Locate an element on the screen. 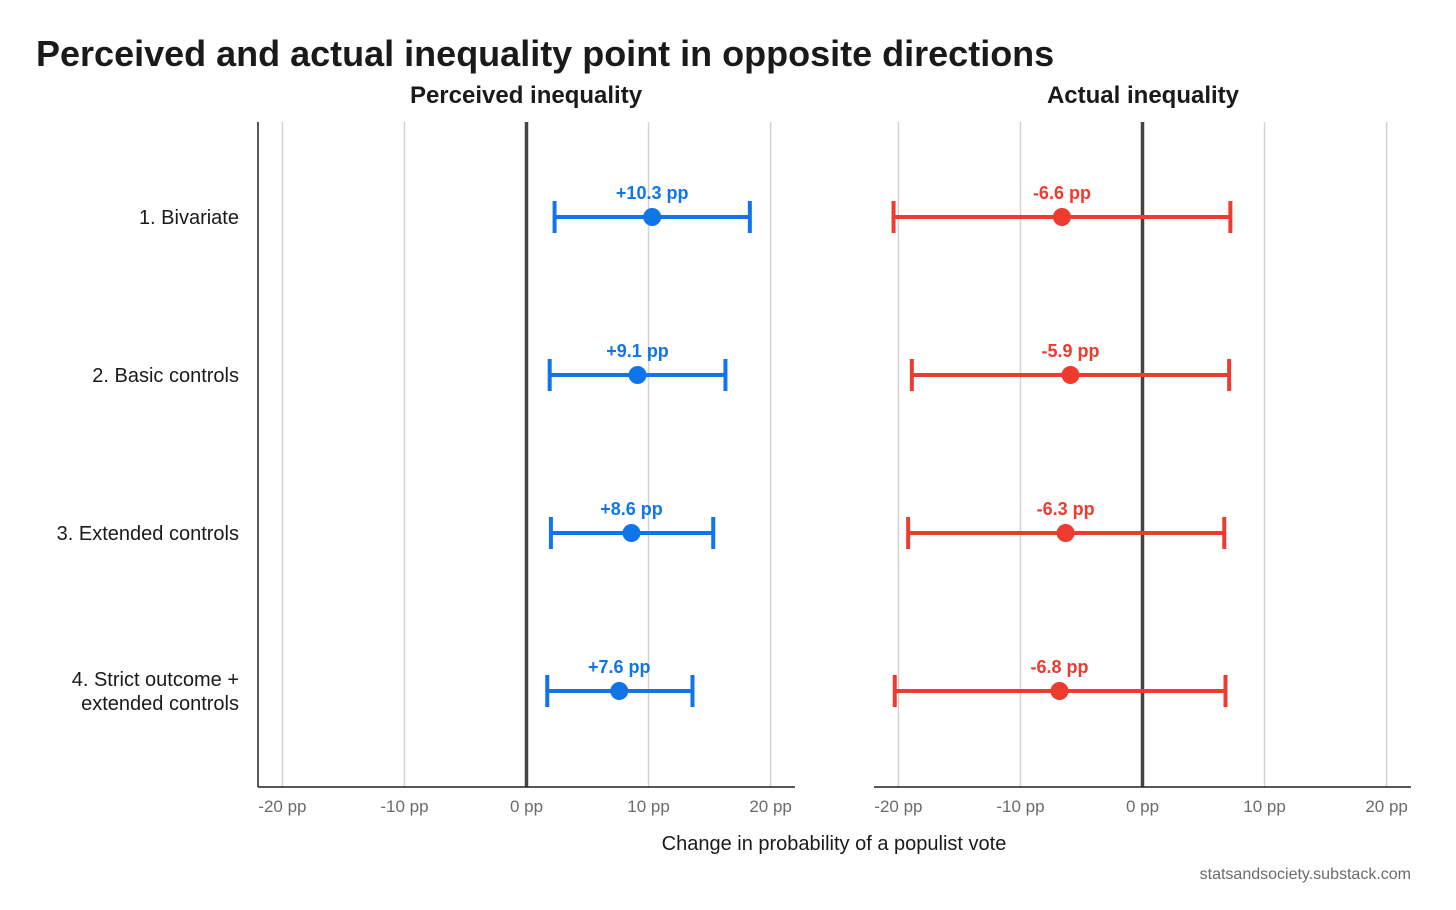  data-label: +8.6 pp is located at coordinates (631, 509).